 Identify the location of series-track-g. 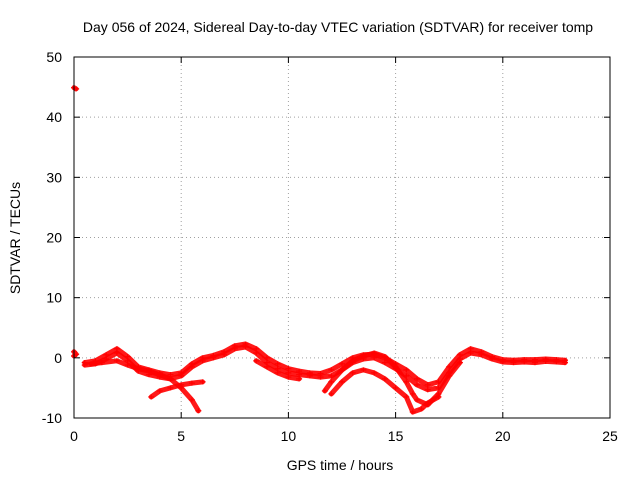
(278, 370).